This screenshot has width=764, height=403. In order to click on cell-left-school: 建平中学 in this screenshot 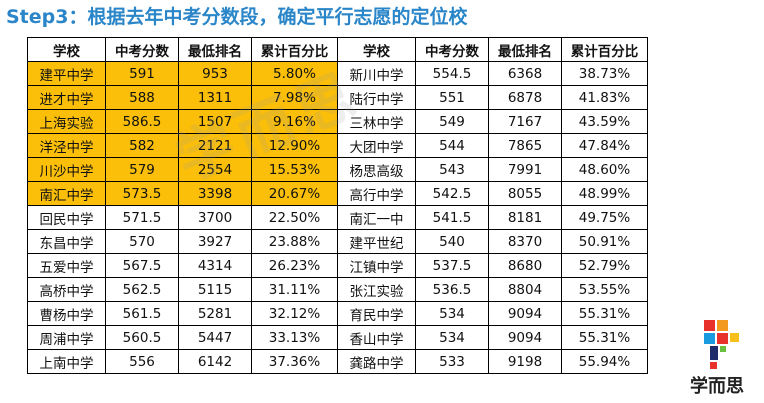, I will do `click(66, 73)`.